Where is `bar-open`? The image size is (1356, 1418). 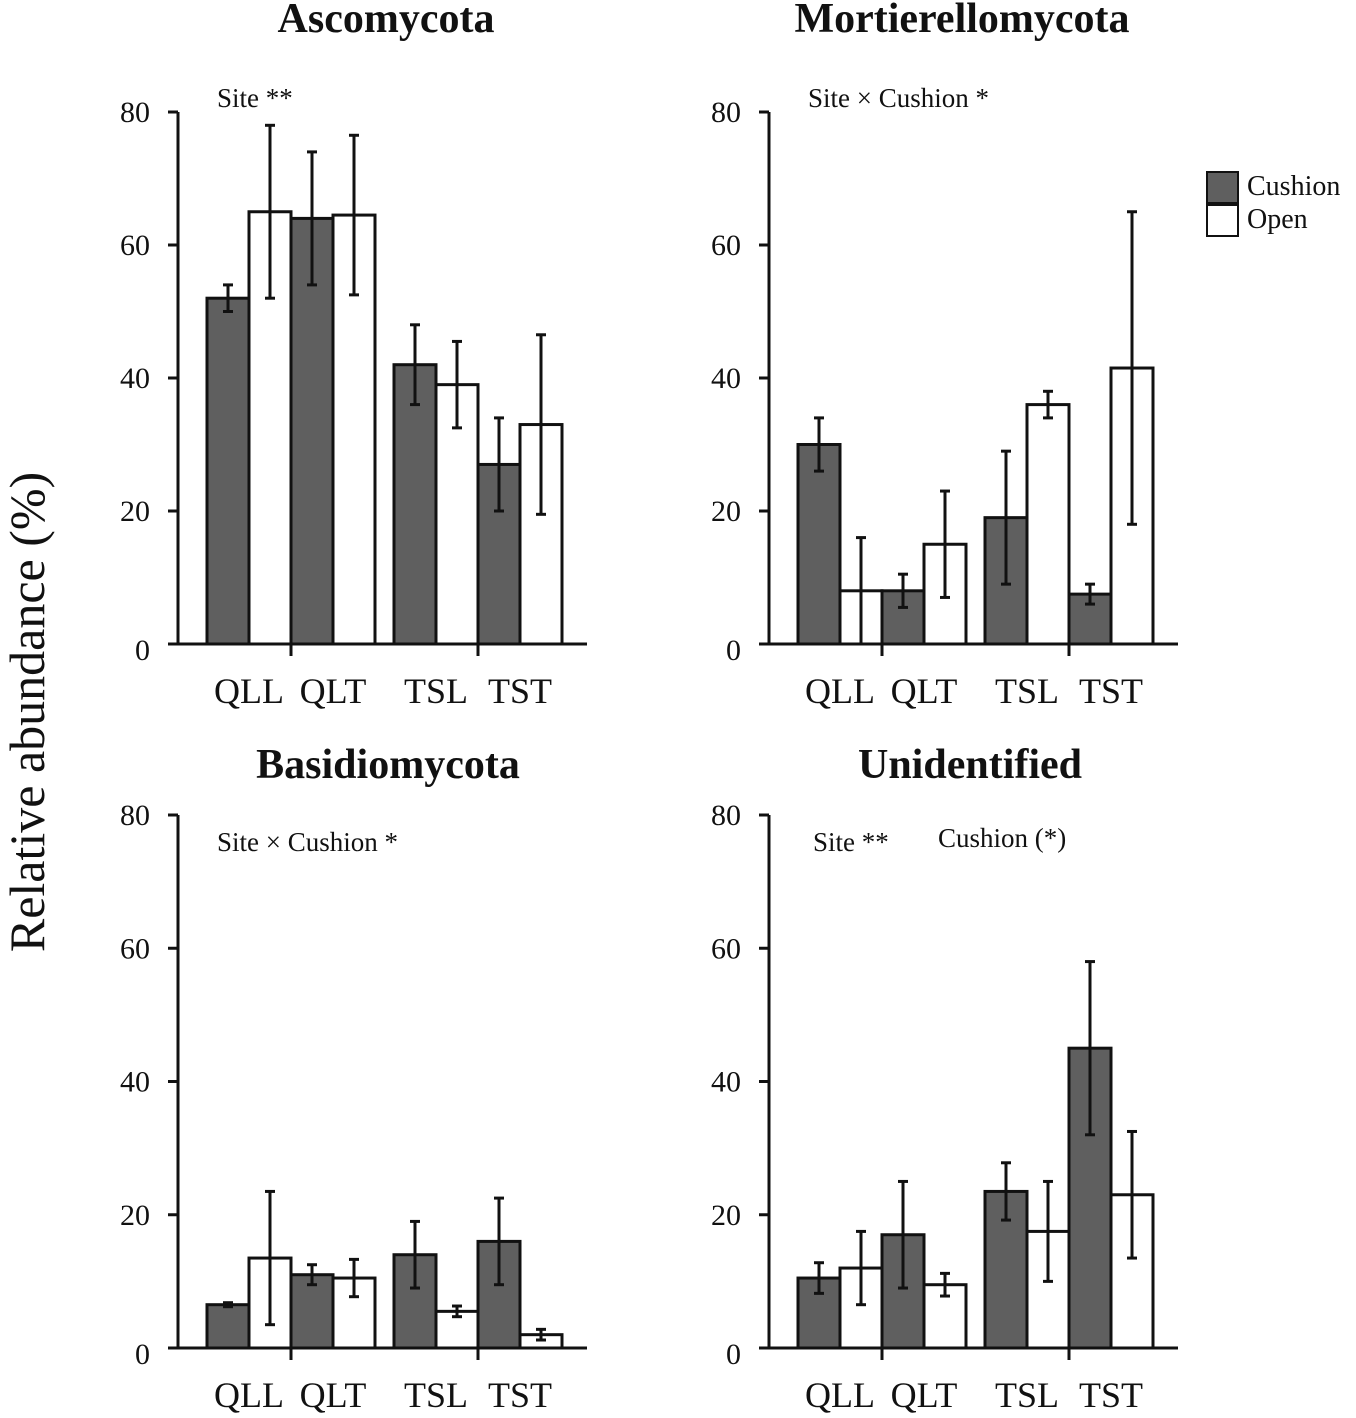
bar-open is located at coordinates (1048, 524).